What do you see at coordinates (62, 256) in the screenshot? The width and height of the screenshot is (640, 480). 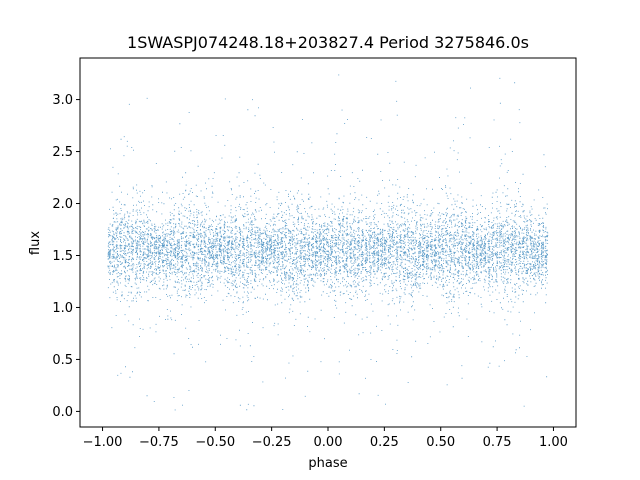 I see `y-tick-label: 1.5` at bounding box center [62, 256].